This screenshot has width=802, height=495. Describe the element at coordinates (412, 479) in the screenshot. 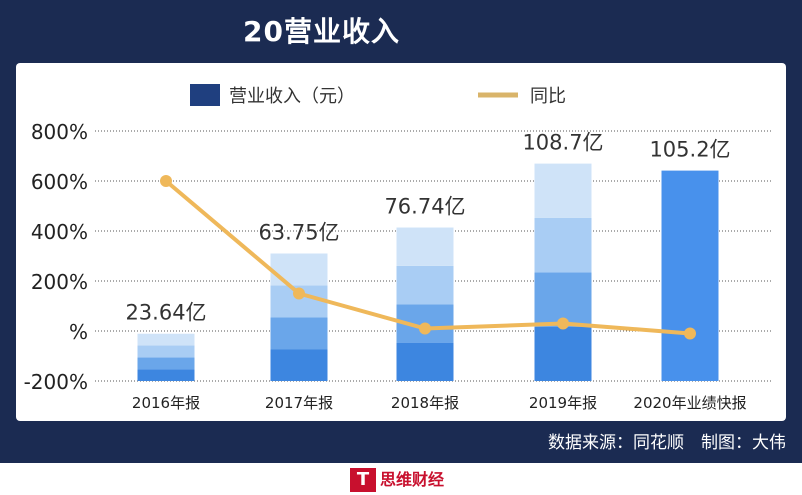

I see `brand-logo-text: 思维财经` at that location.